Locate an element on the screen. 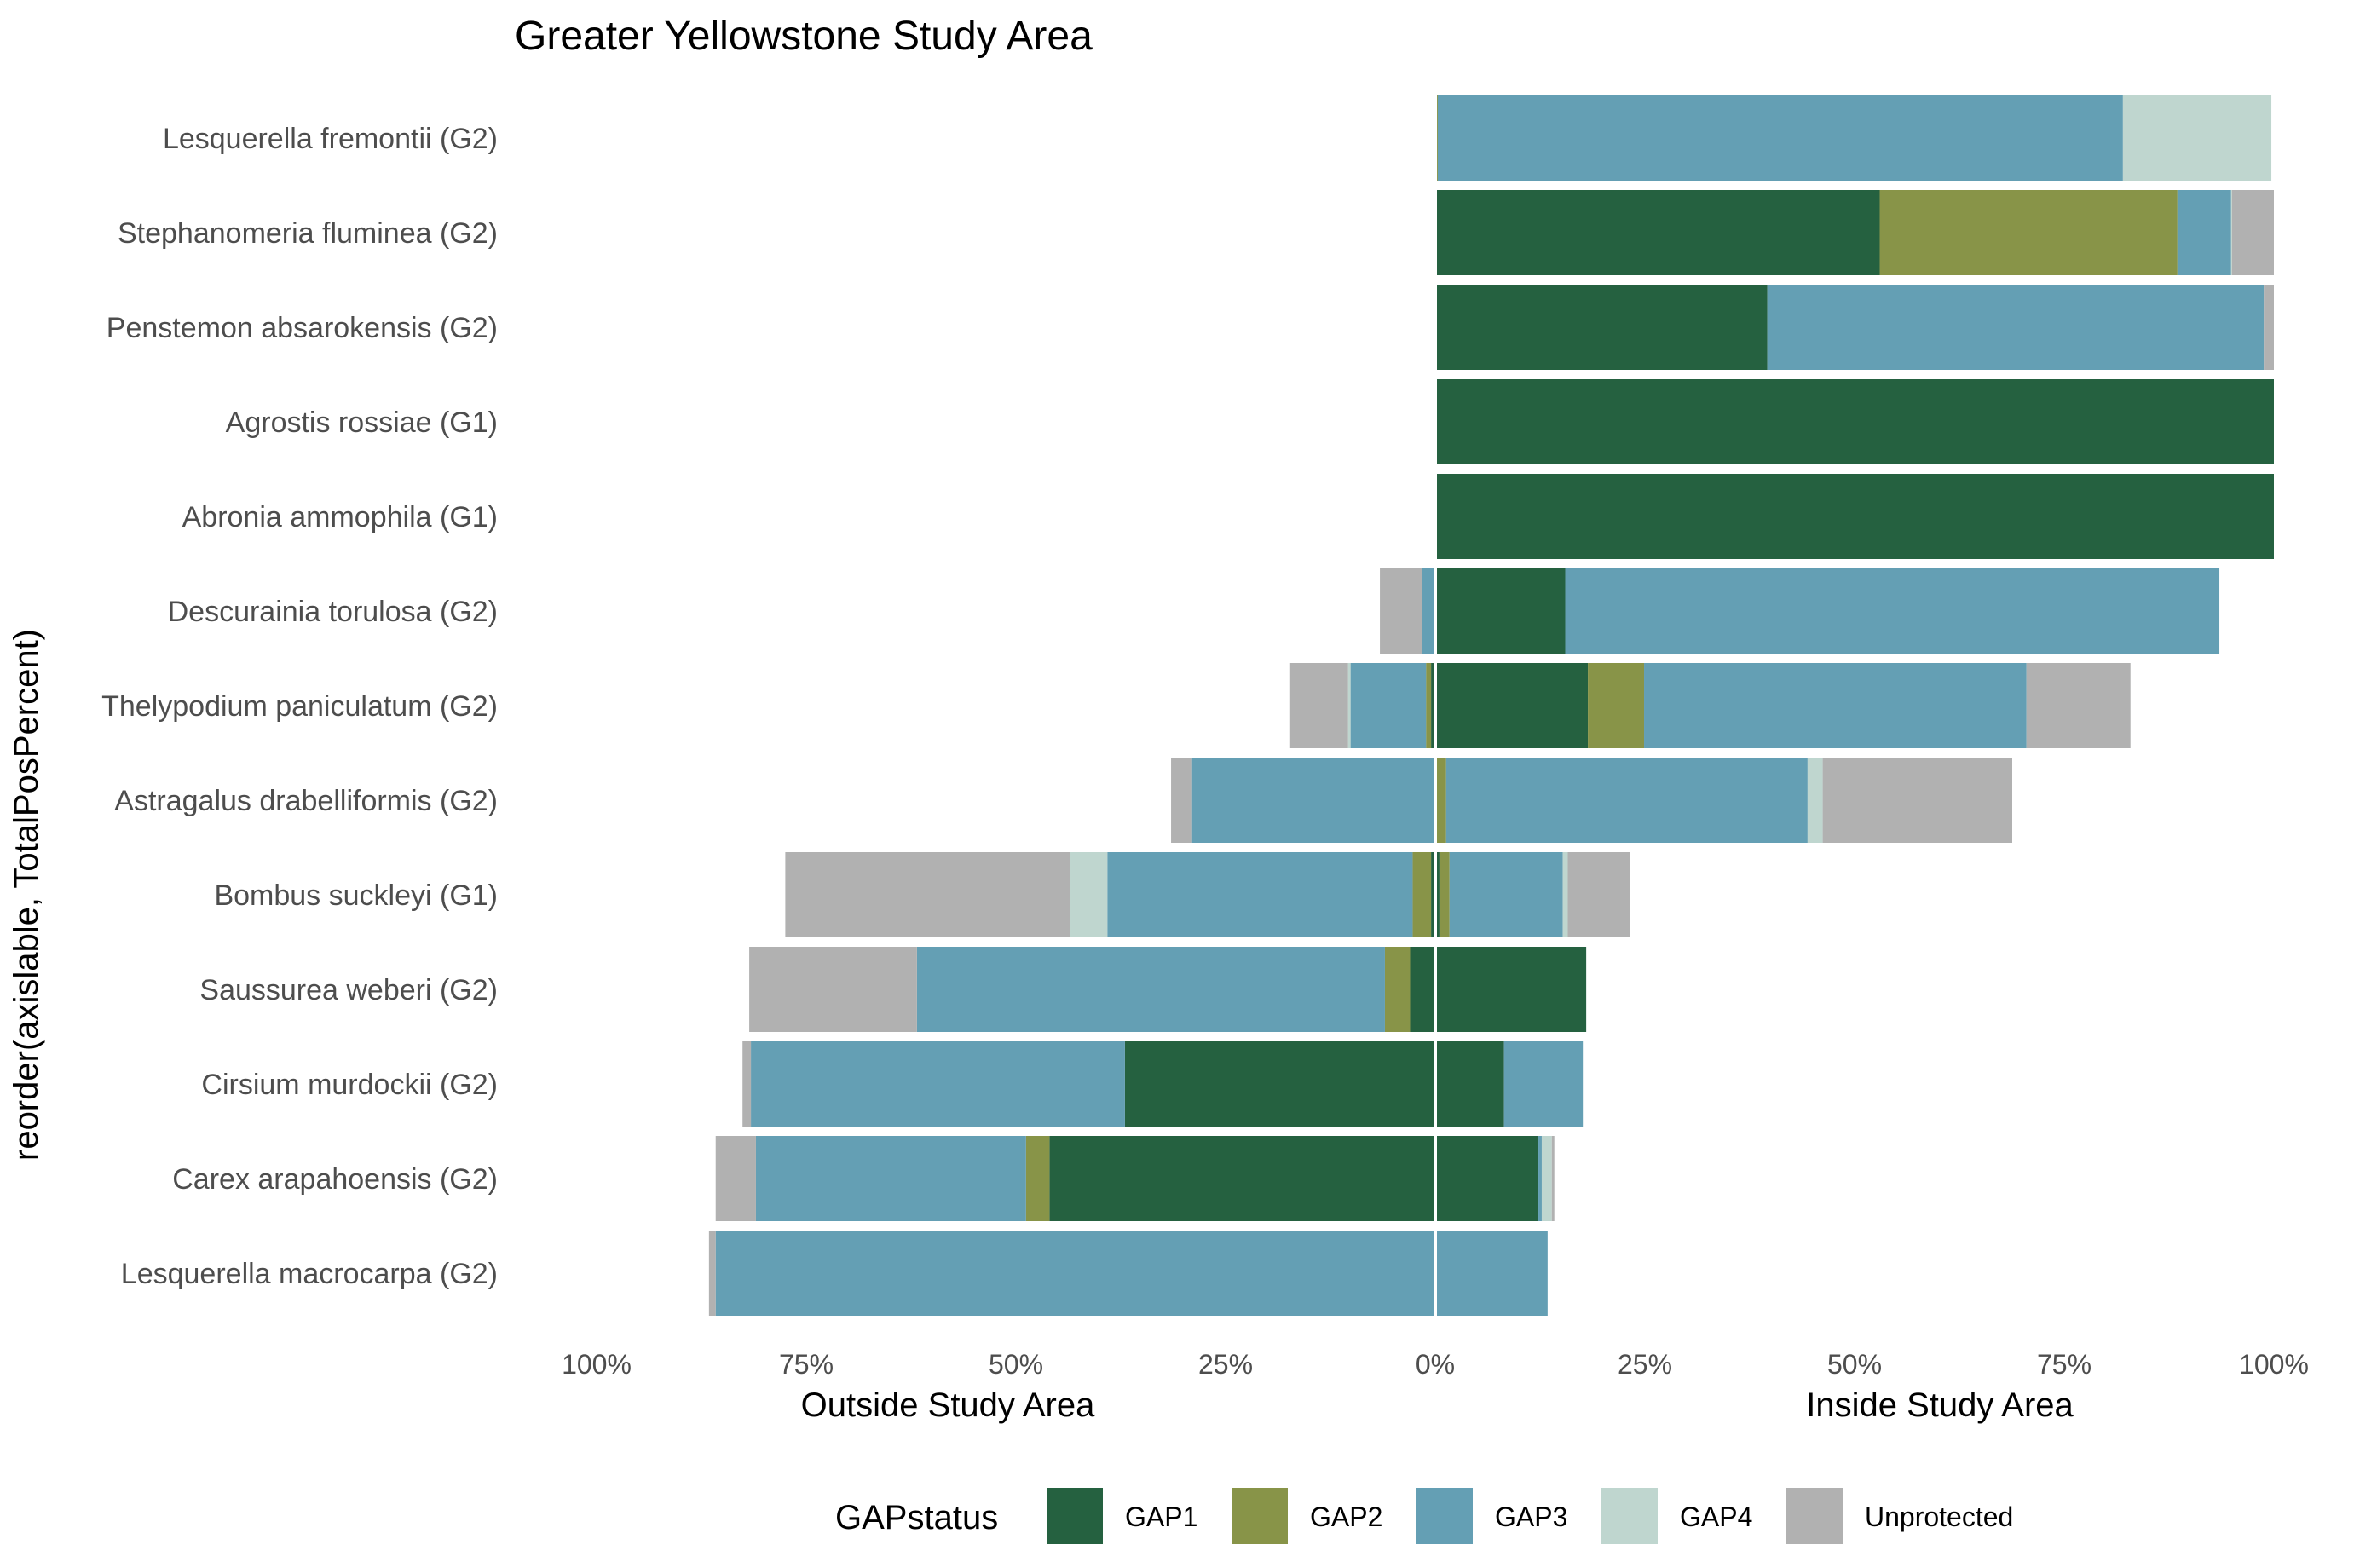  x-tick-labels: 100% 75% 50% 25% 0% 25% 50% 75% 100% is located at coordinates (1435, 1364).